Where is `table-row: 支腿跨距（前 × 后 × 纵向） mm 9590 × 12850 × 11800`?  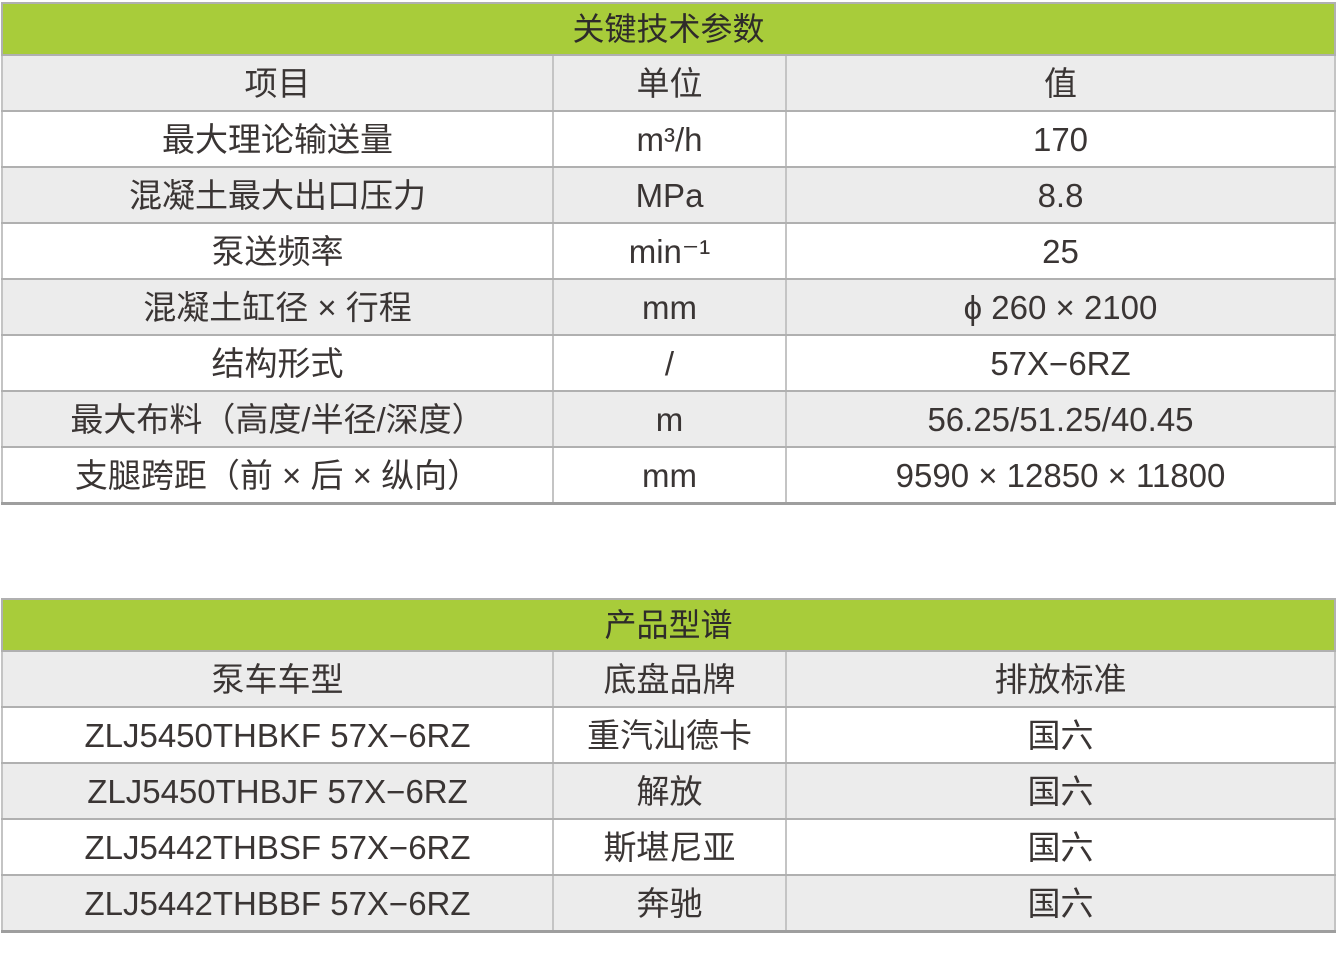 table-row: 支腿跨距（前 × 后 × 纵向） mm 9590 × 12850 × 11800 is located at coordinates (668, 475).